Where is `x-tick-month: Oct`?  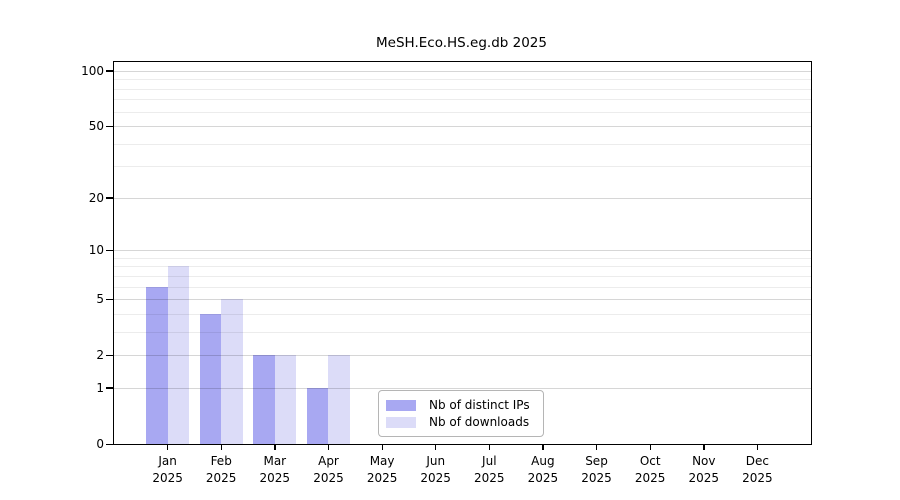 x-tick-month: Oct is located at coordinates (650, 461).